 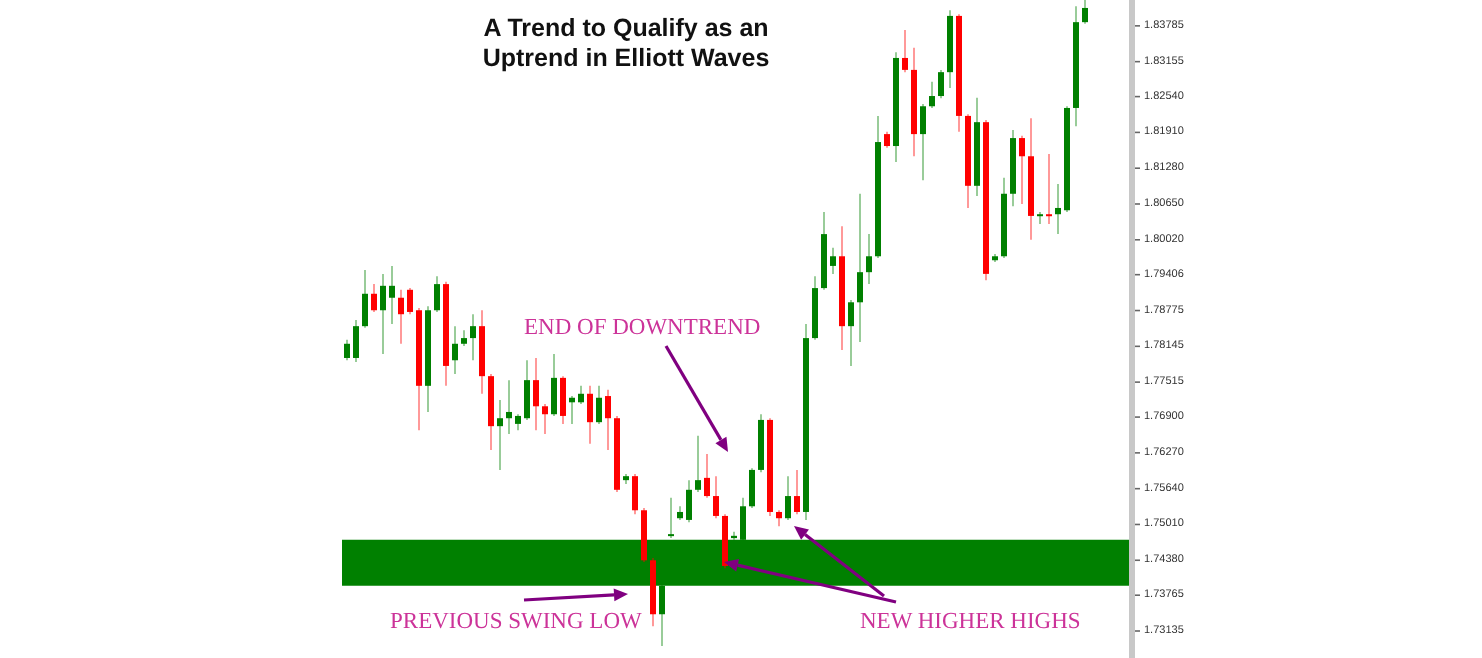 I want to click on text: A Trend to Qualify as an Uptrend in Elliott Waves, so click(x=626, y=43).